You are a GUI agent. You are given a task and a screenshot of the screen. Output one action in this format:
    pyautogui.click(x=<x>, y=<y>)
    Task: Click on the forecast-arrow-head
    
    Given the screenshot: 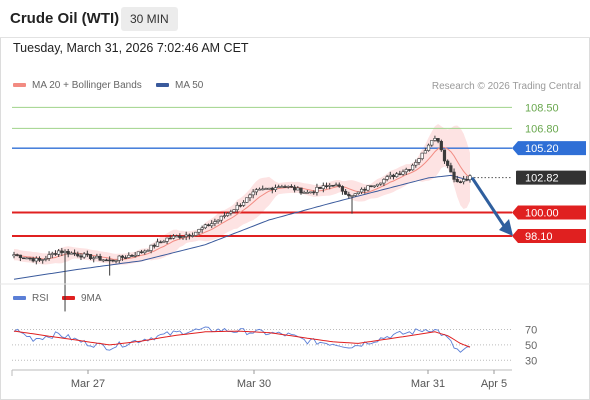 What is the action you would take?
    pyautogui.click(x=506, y=227)
    